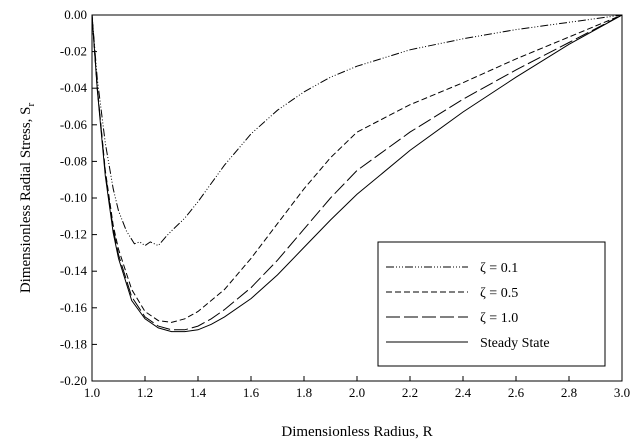 This screenshot has width=632, height=446. I want to click on x-axis-title: Dimensionless Radius, R, so click(356, 432).